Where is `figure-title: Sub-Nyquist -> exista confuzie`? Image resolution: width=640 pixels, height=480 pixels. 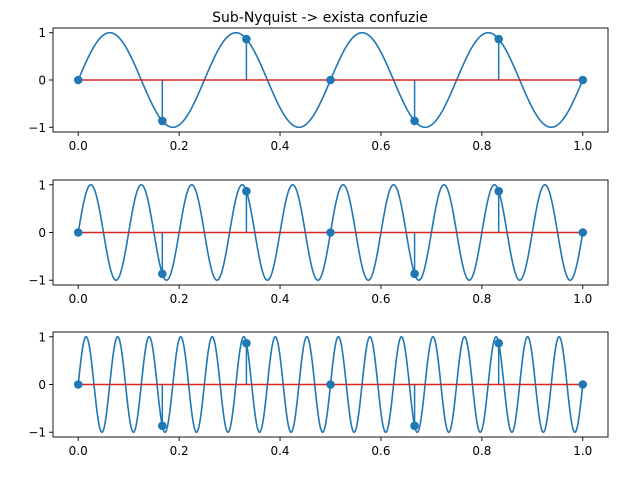 figure-title: Sub-Nyquist -> exista confuzie is located at coordinates (320, 18).